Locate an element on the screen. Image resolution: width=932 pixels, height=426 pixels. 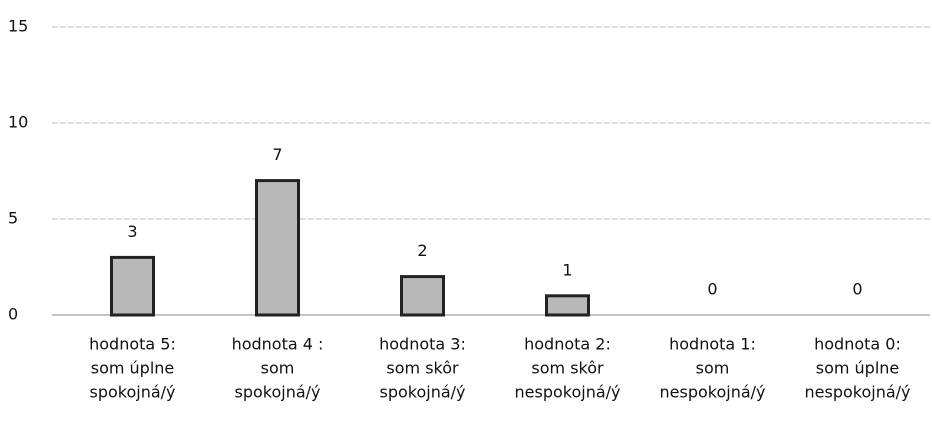
y-tick-label: 10 is located at coordinates (18, 122).